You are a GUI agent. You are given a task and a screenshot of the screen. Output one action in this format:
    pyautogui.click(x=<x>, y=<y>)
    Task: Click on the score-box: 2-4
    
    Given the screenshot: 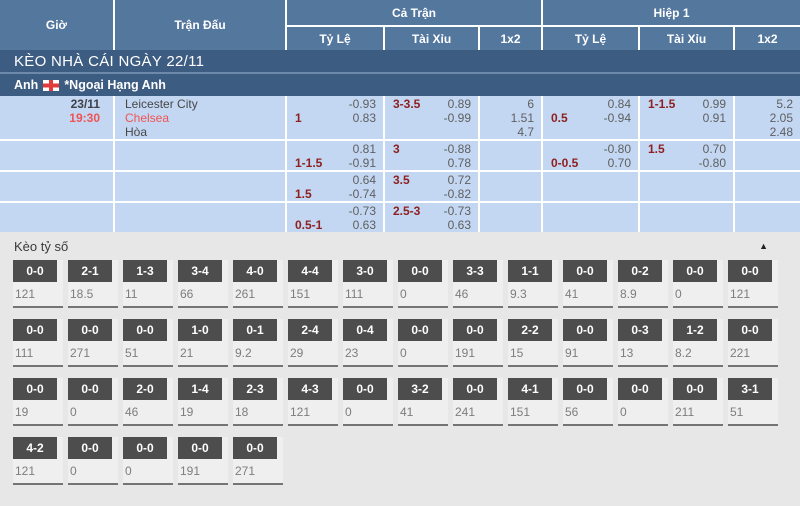 What is the action you would take?
    pyautogui.click(x=310, y=330)
    